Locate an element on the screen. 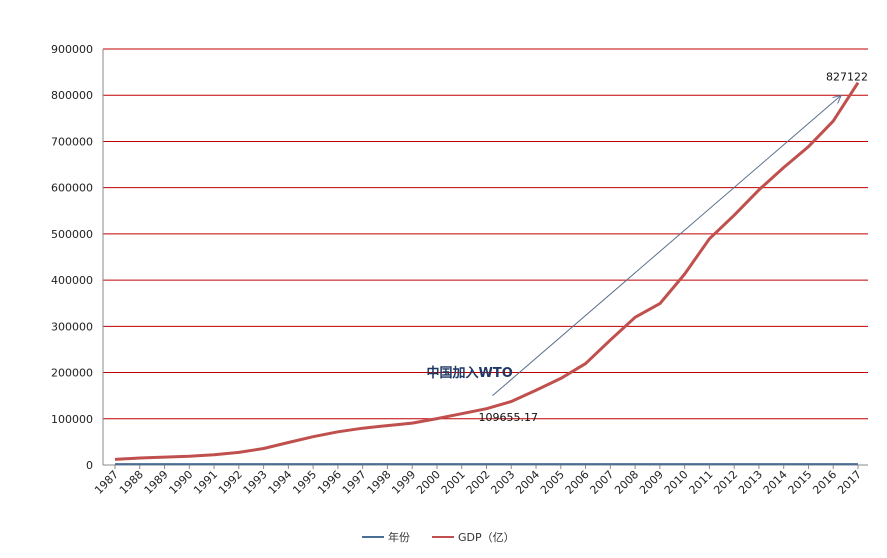 This screenshot has width=887, height=558. x-tick-label: 1999 is located at coordinates (403, 482).